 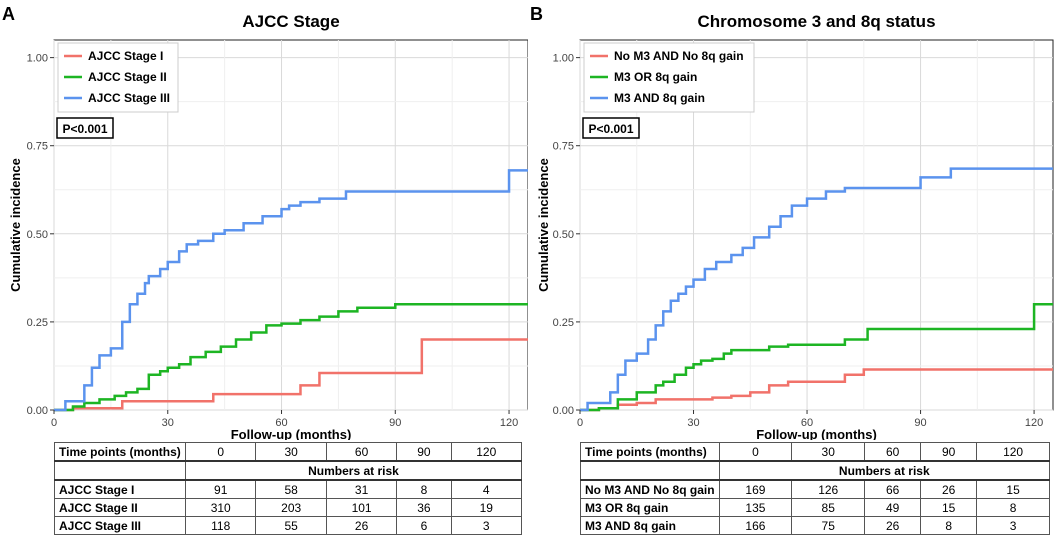 What do you see at coordinates (655, 77) in the screenshot?
I see `legend-label-2: M3 OR 8q gain` at bounding box center [655, 77].